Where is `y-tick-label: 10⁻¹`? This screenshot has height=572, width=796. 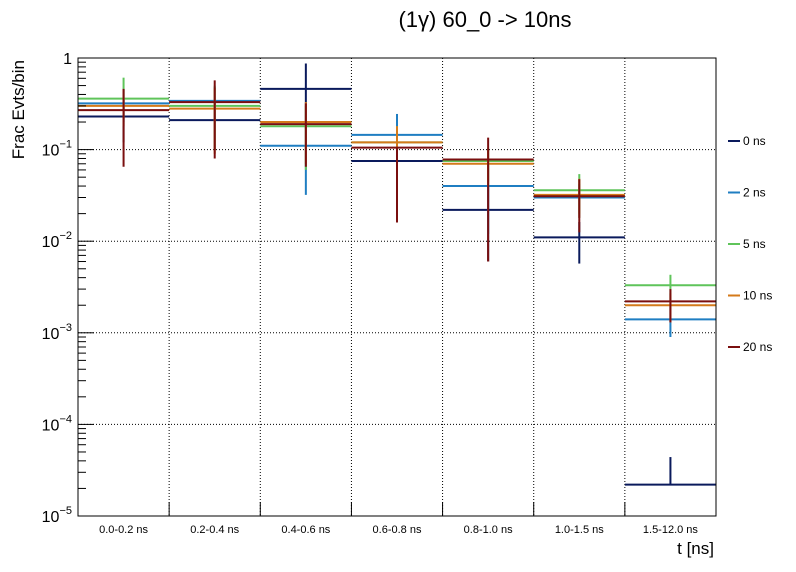
y-tick-label: 10⁻¹ is located at coordinates (57, 149).